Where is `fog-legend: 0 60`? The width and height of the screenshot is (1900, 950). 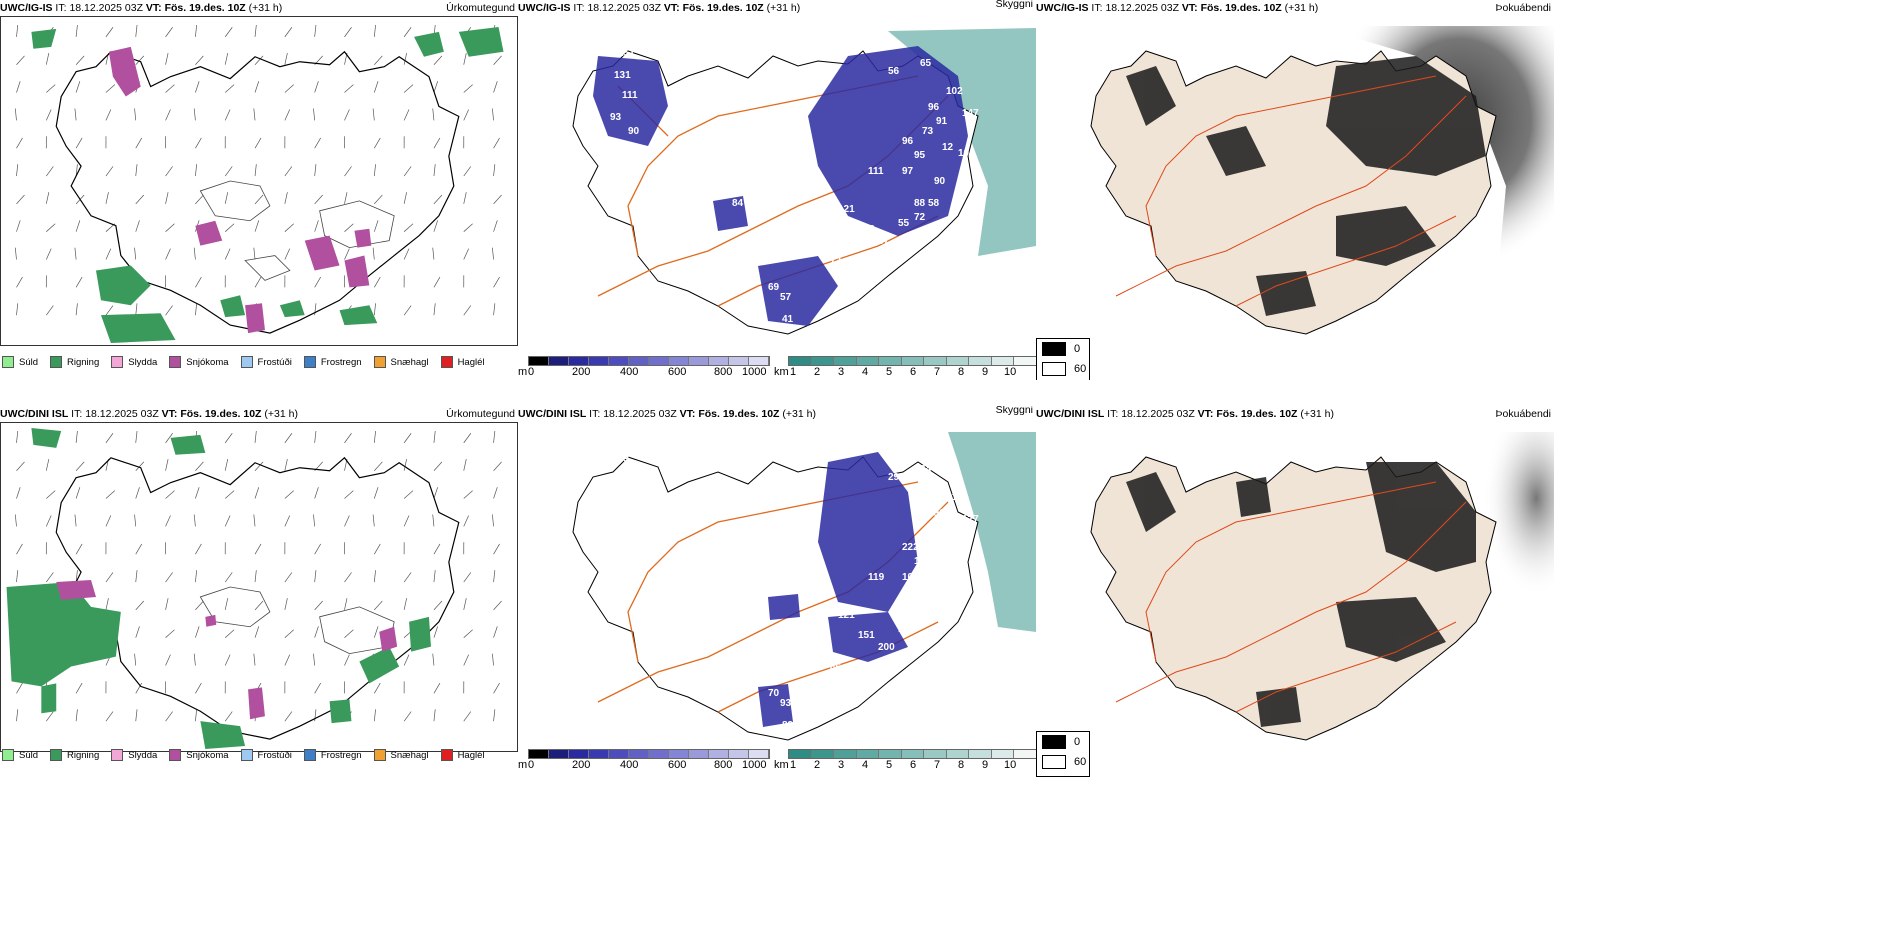 fog-legend: 0 60 is located at coordinates (1063, 359).